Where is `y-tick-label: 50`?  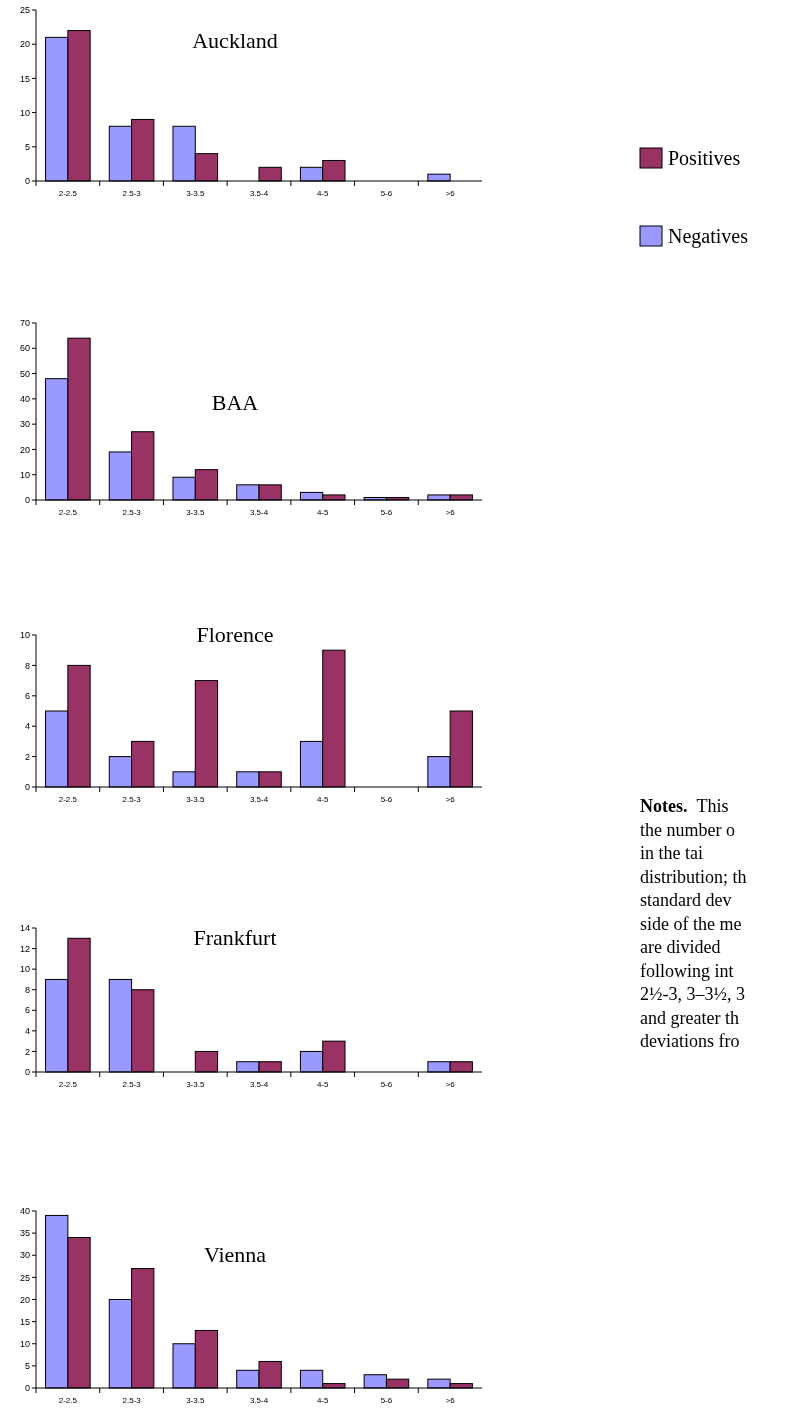
y-tick-label: 50 is located at coordinates (24, 373).